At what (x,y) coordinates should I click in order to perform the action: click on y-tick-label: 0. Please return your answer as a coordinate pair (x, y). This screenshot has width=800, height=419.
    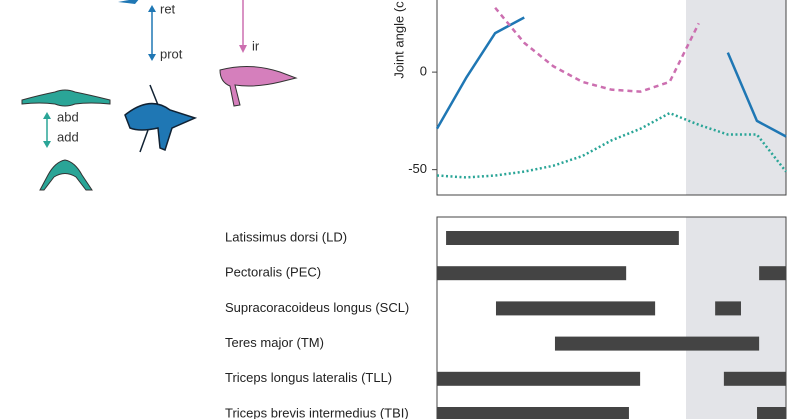
    Looking at the image, I should click on (423, 71).